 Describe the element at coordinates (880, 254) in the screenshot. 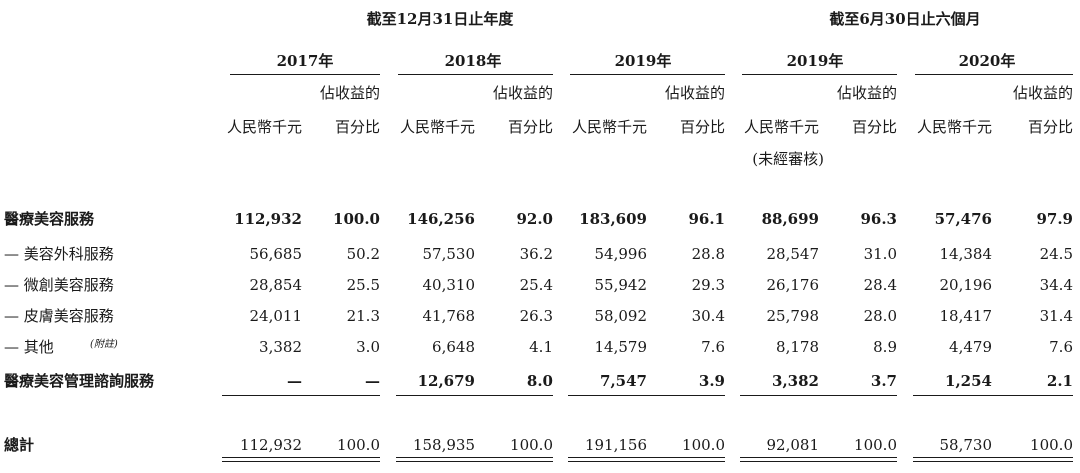

I see `table-cell: 31.0` at that location.